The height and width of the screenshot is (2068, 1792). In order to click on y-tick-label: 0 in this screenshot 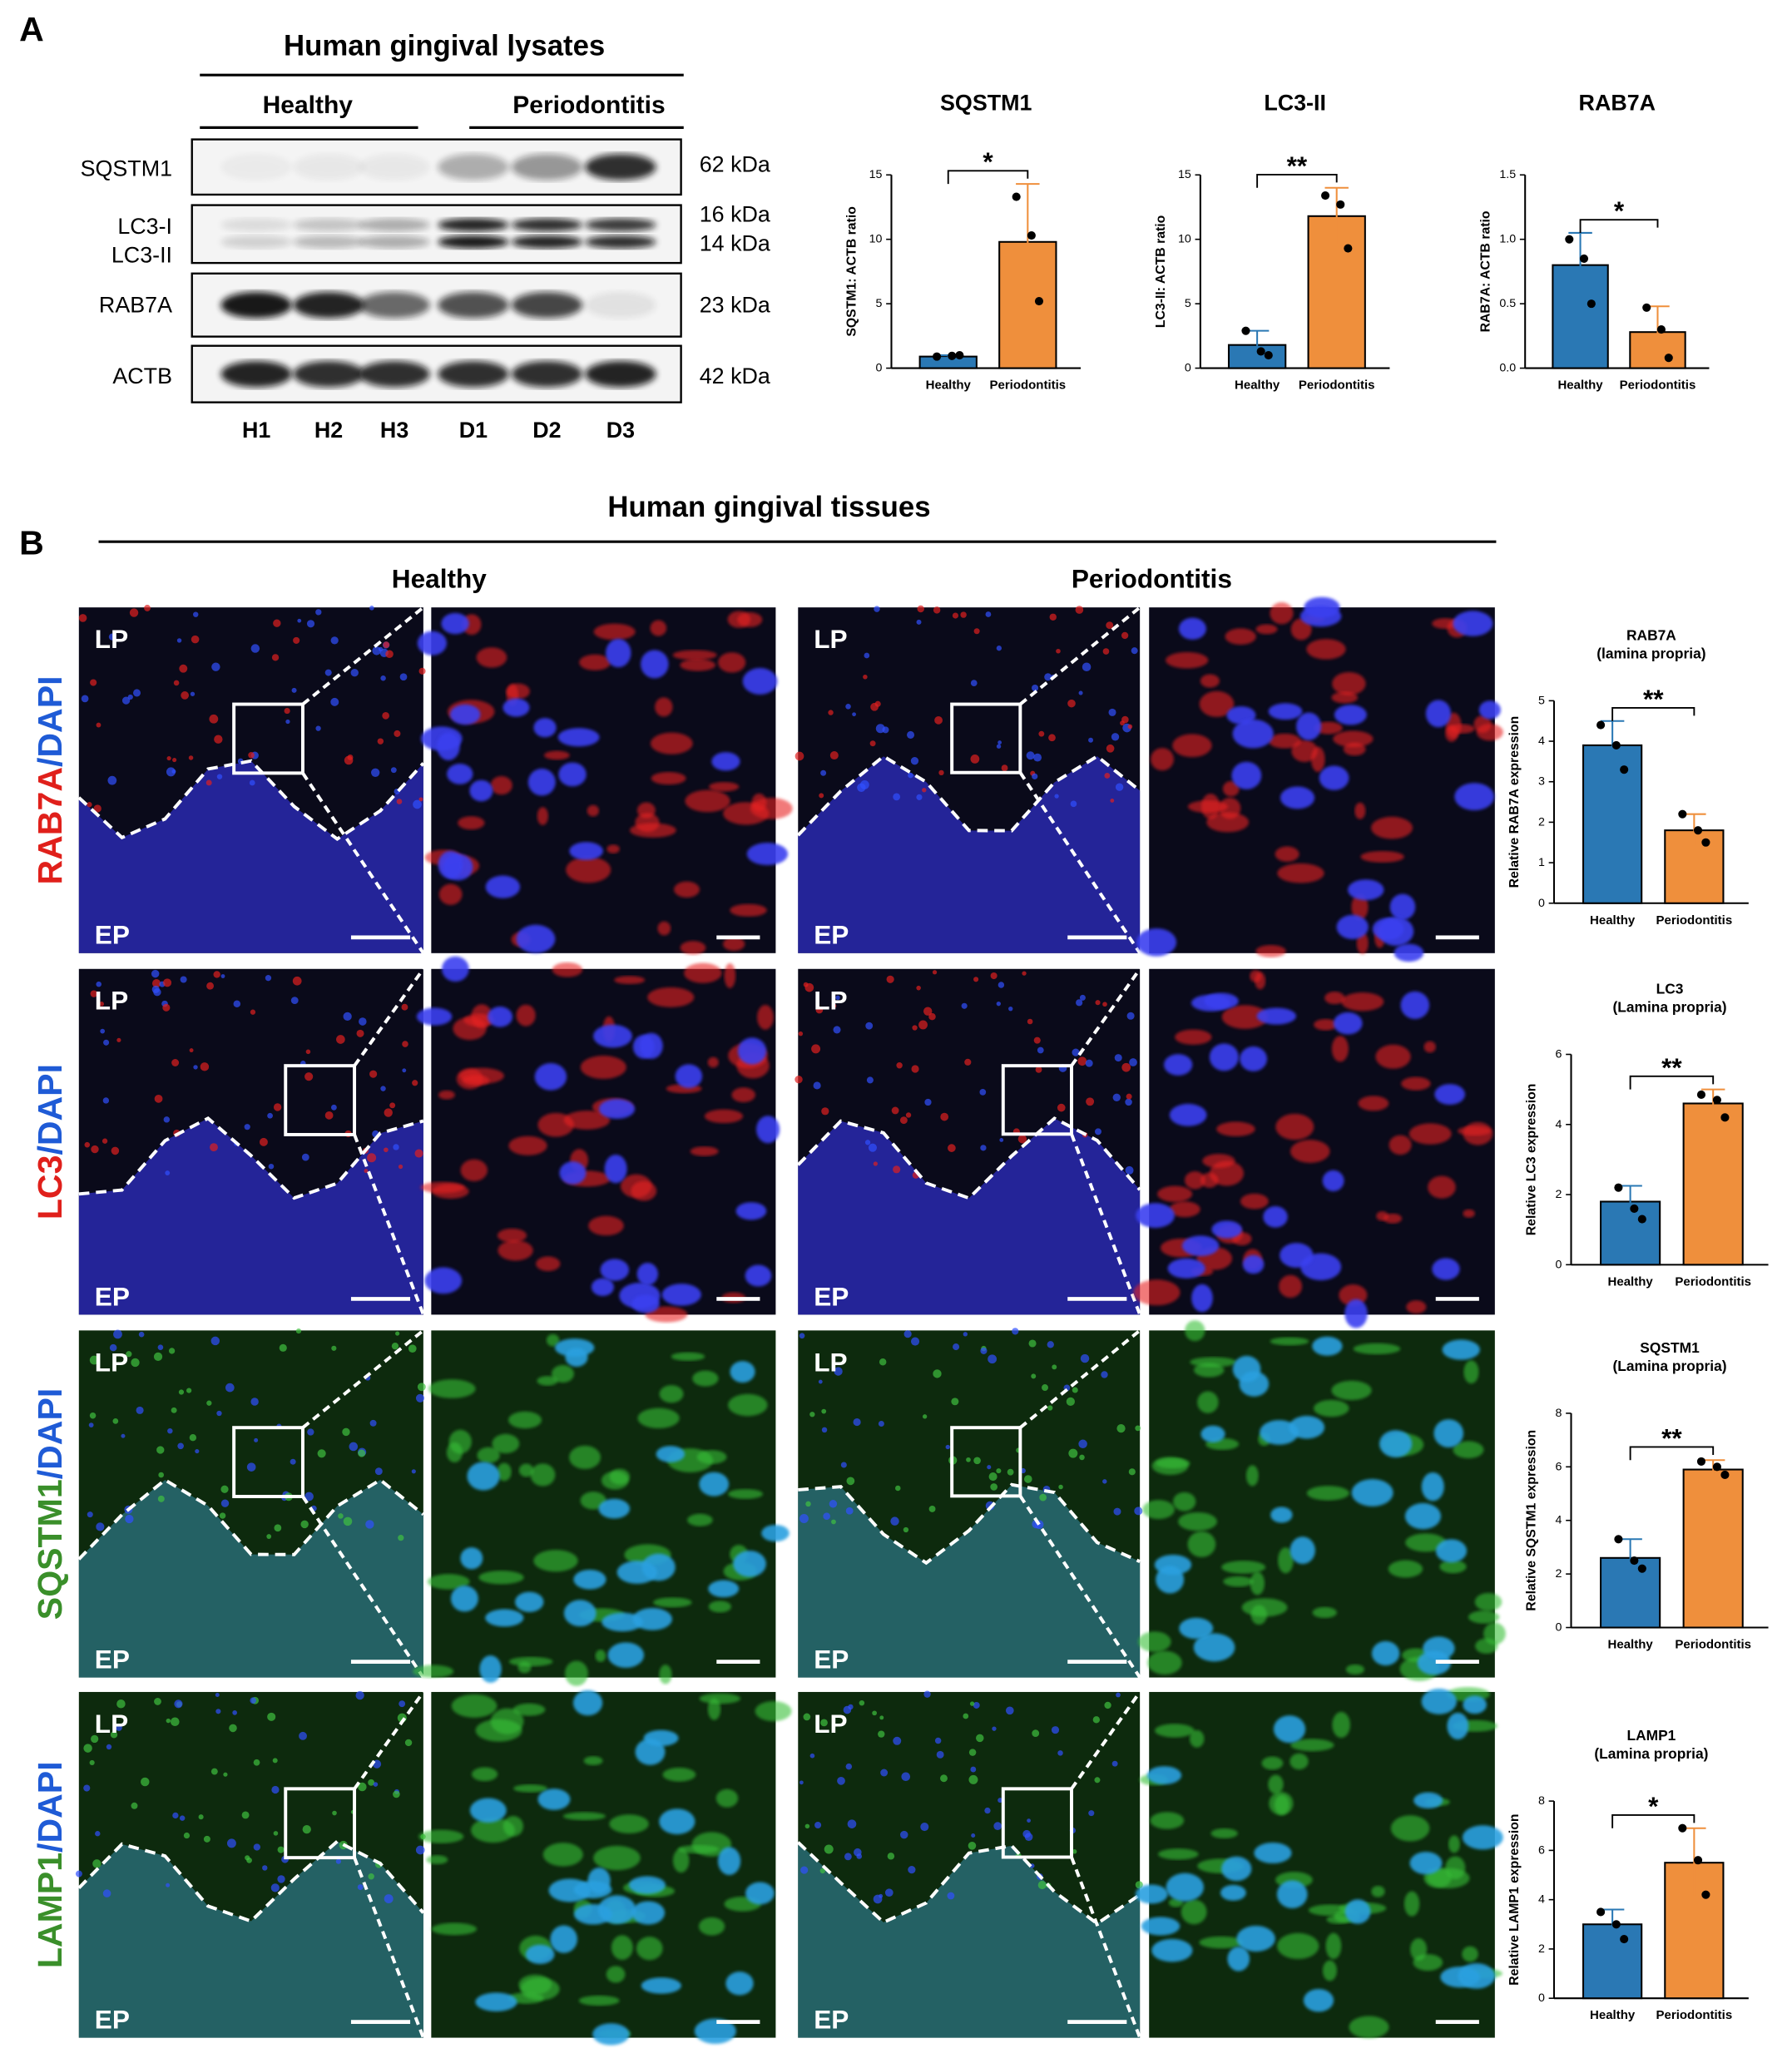, I will do `click(878, 368)`.